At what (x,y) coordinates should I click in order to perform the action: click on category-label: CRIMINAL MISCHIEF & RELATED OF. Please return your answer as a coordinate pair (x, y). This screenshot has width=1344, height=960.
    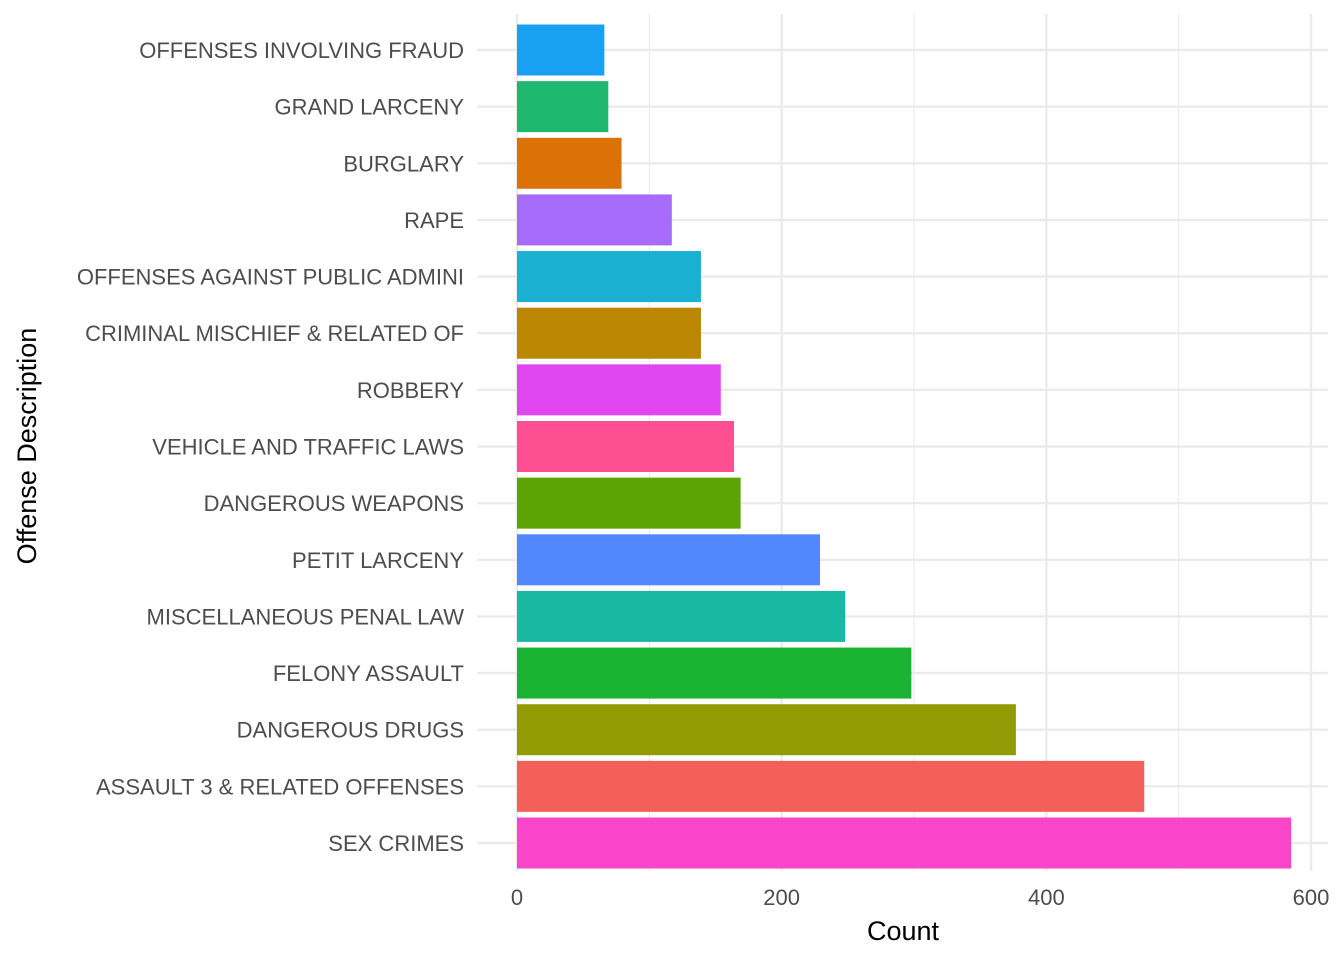
    Looking at the image, I should click on (274, 333).